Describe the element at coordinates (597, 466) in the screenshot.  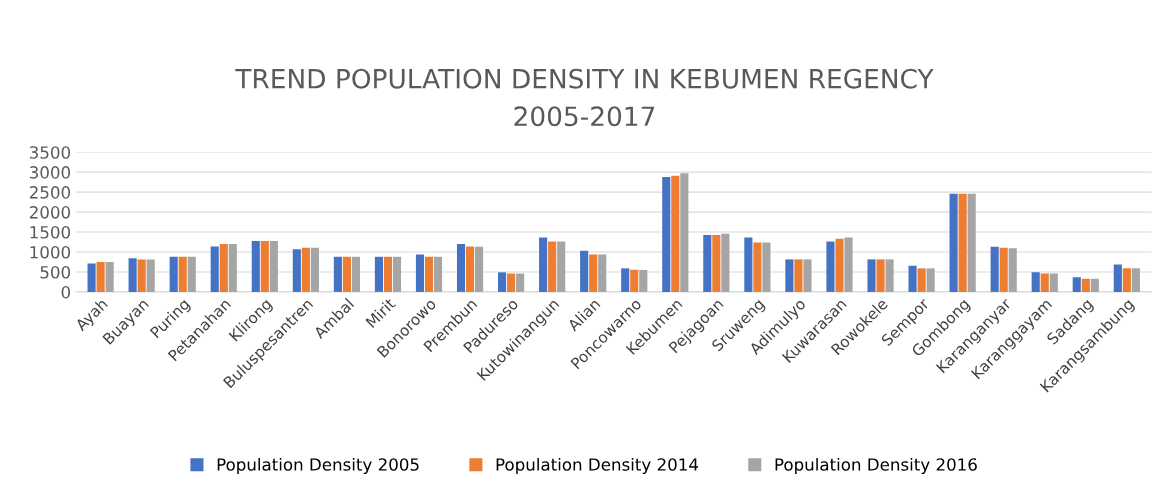
I see `legend-label: Population Density 2014` at that location.